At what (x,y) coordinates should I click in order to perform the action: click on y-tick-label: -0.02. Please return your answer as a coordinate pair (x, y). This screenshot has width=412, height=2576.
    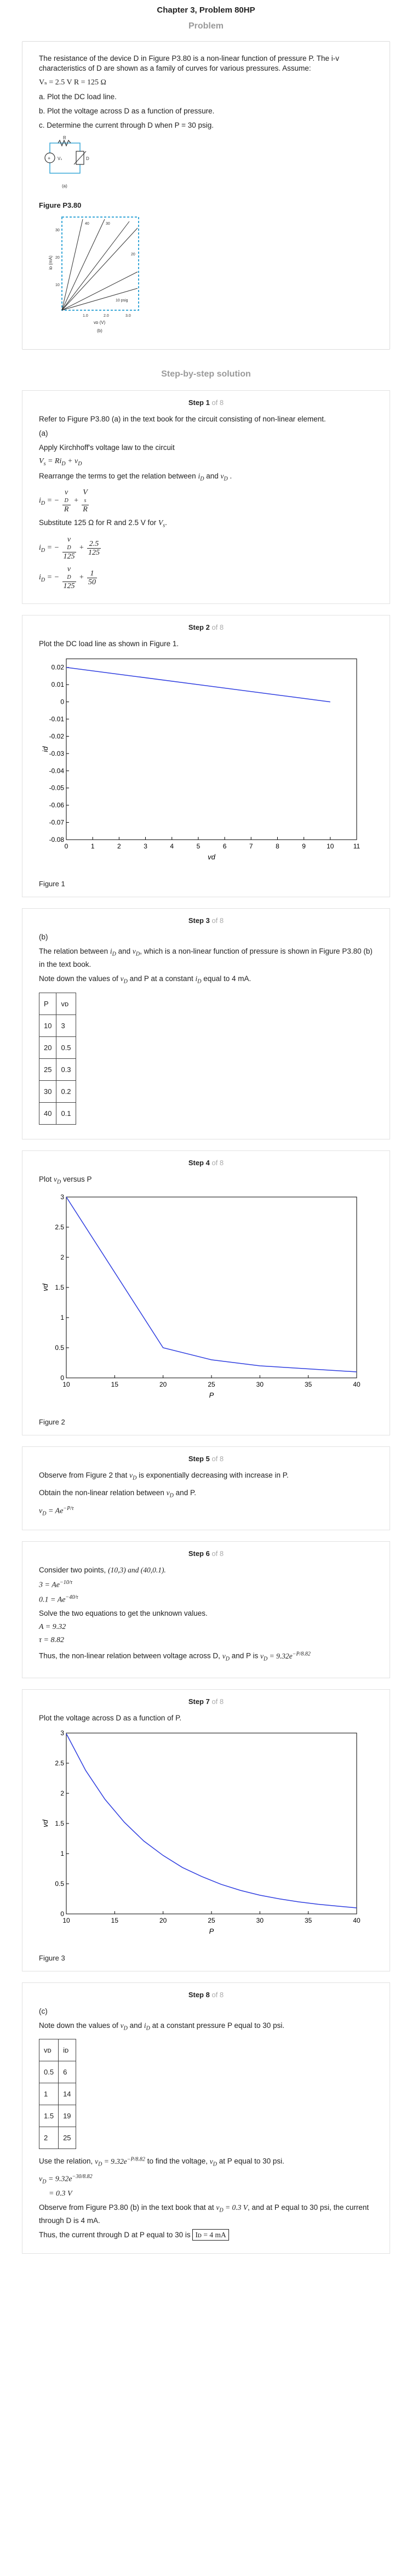
    Looking at the image, I should click on (57, 736).